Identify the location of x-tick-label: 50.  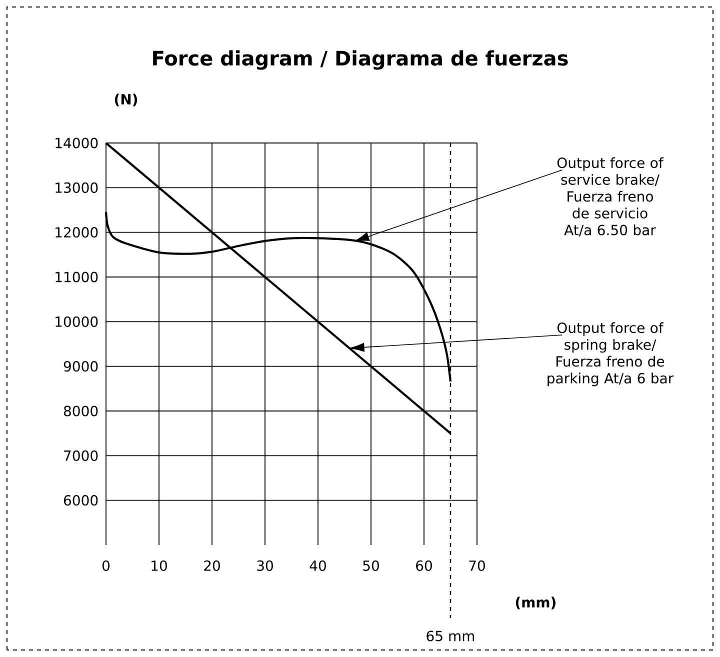
(371, 565).